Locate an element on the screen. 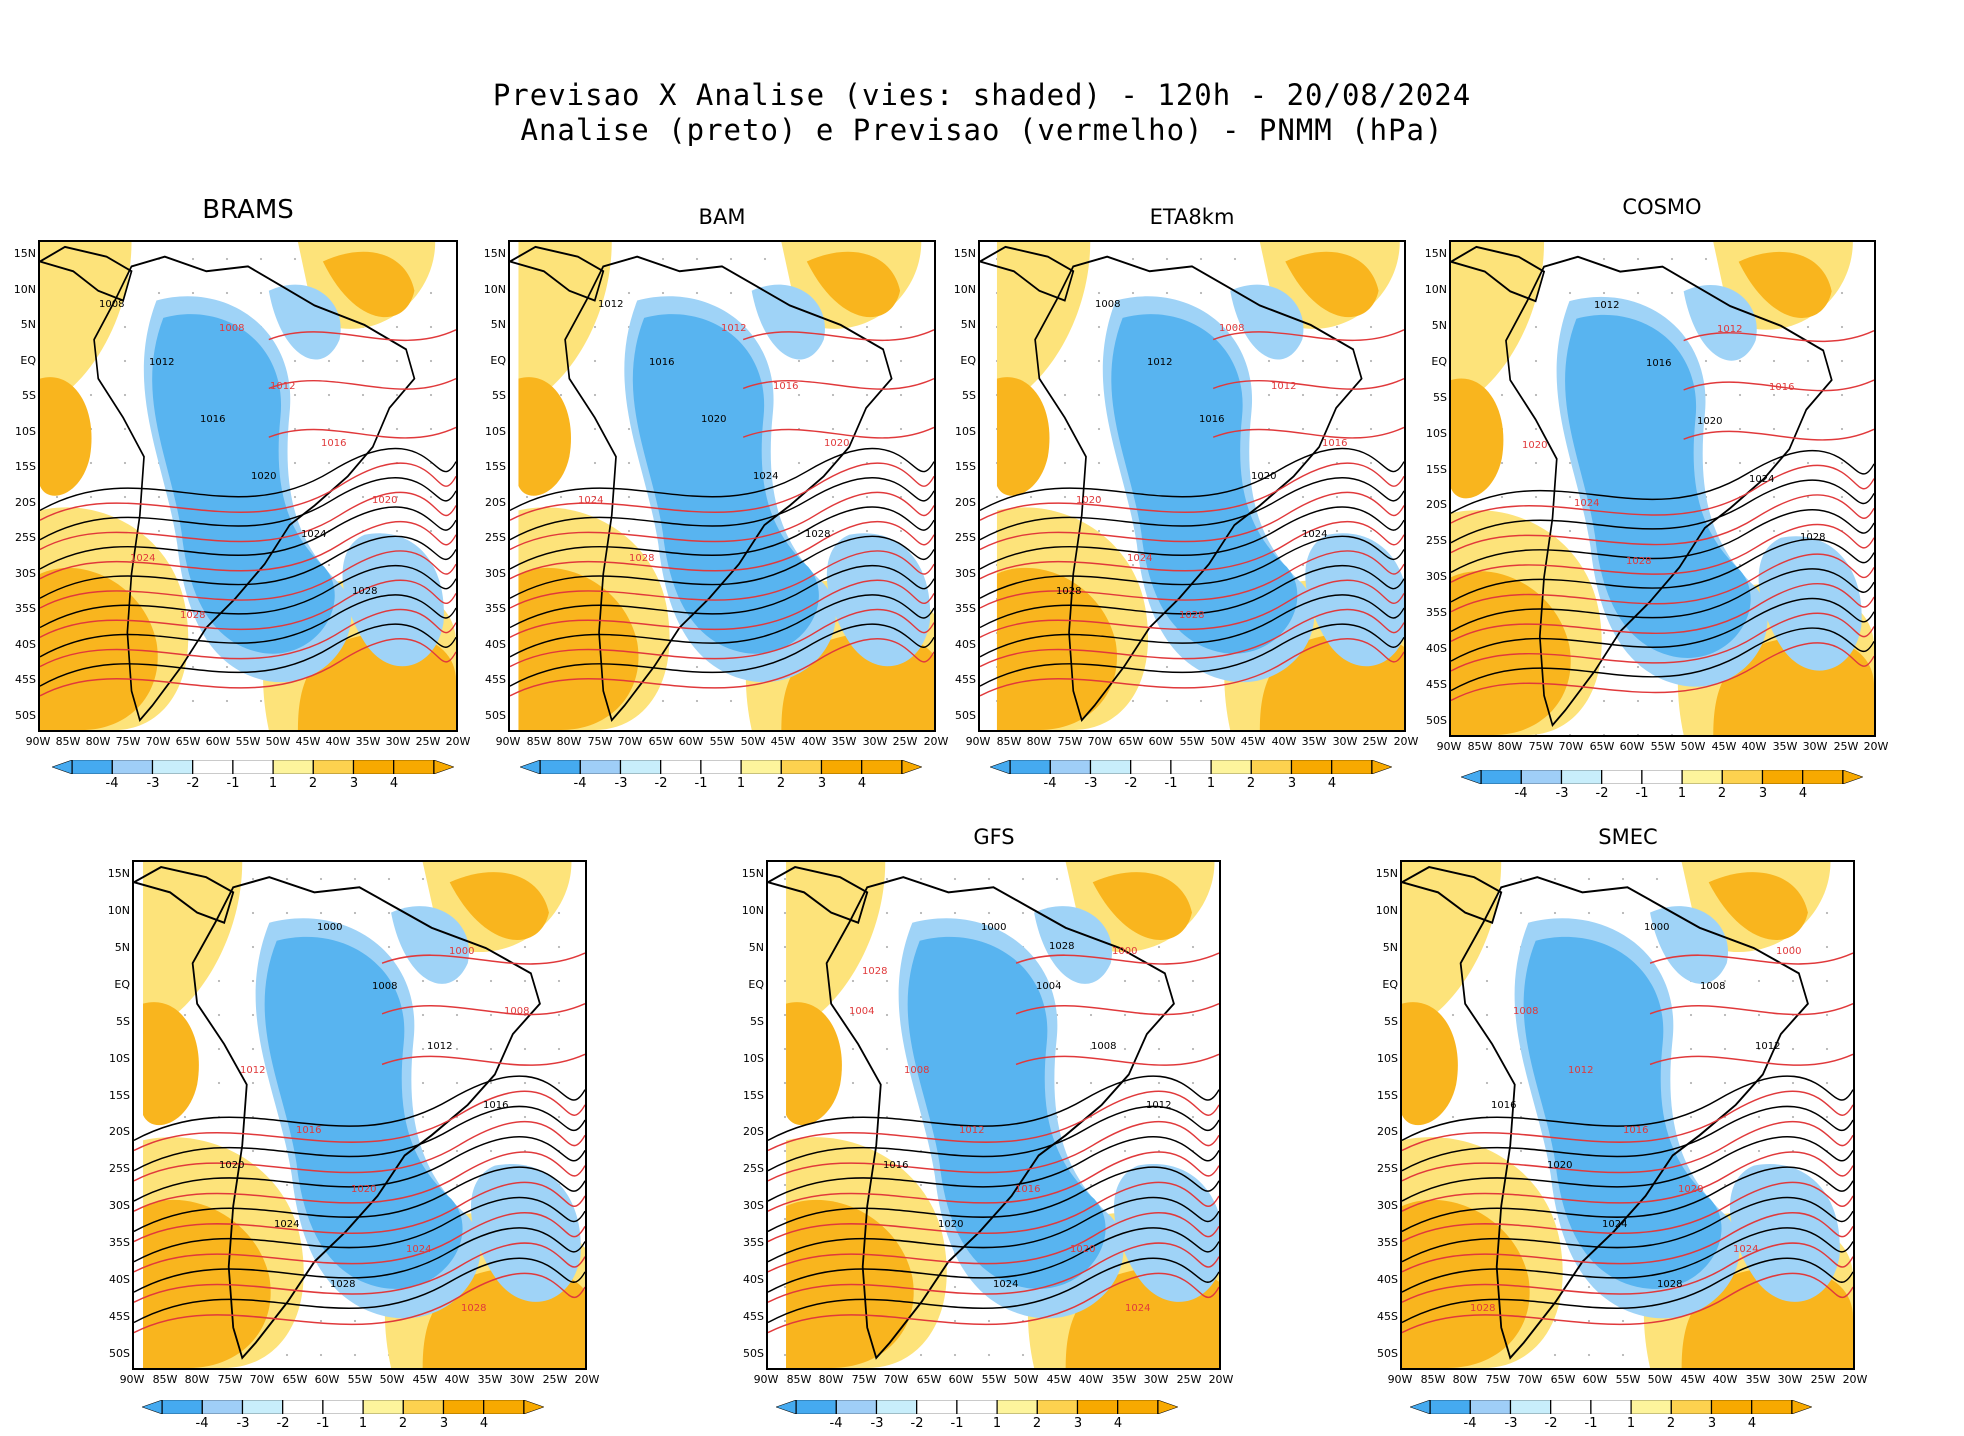 This screenshot has width=1964, height=1436. lat-tick-label: 30S is located at coordinates (1436, 576).